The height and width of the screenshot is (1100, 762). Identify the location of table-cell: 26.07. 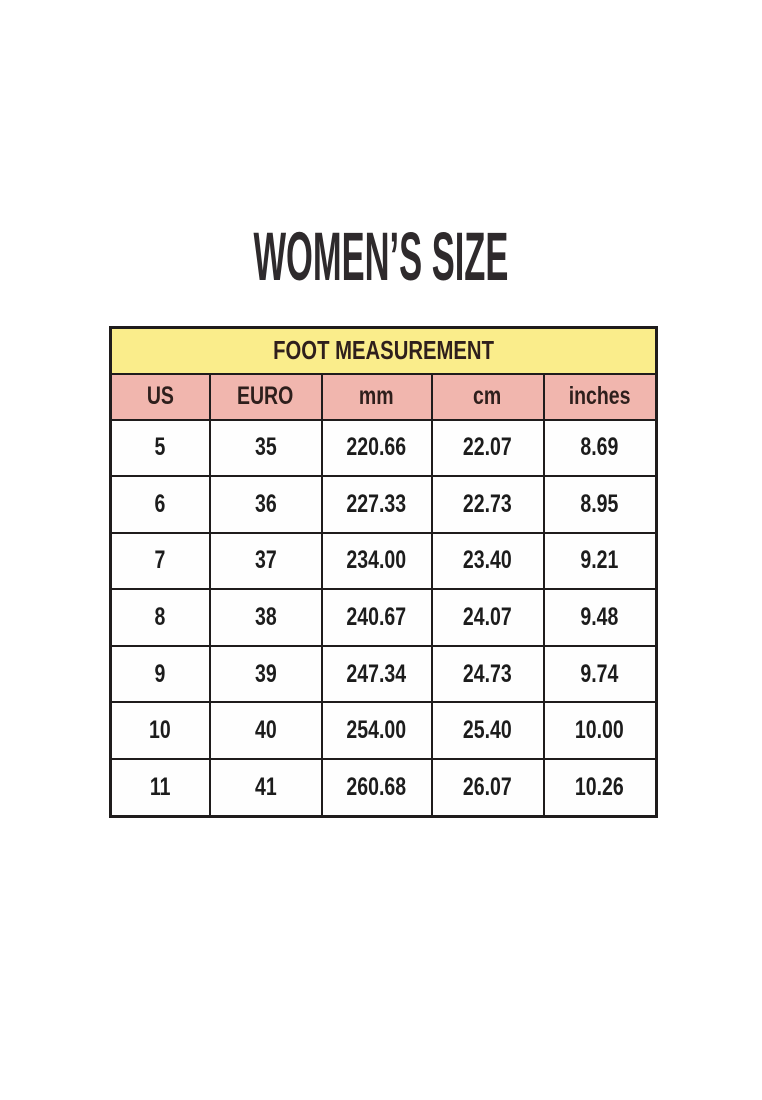
(487, 787).